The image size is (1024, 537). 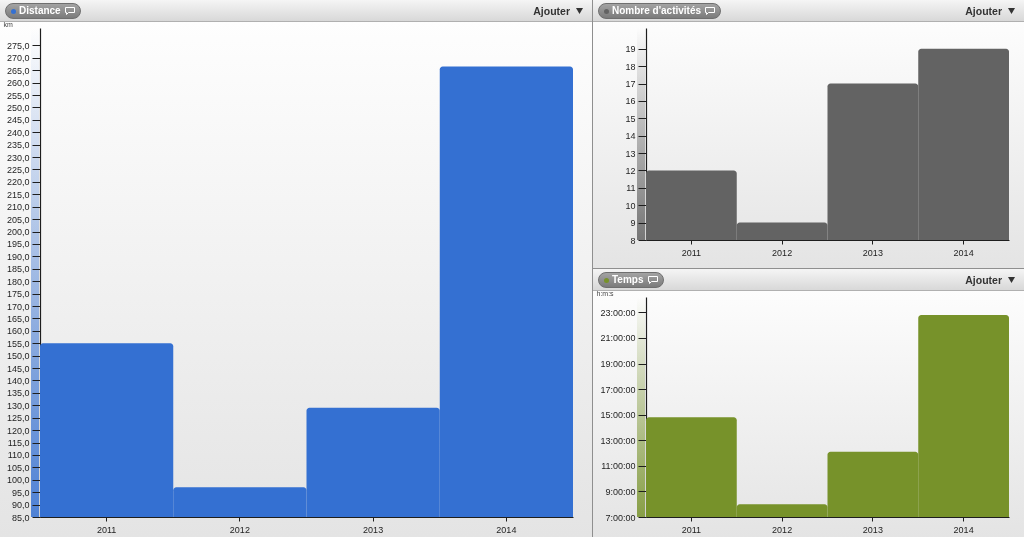 I want to click on y-tick-label: 255,0, so click(x=18, y=95).